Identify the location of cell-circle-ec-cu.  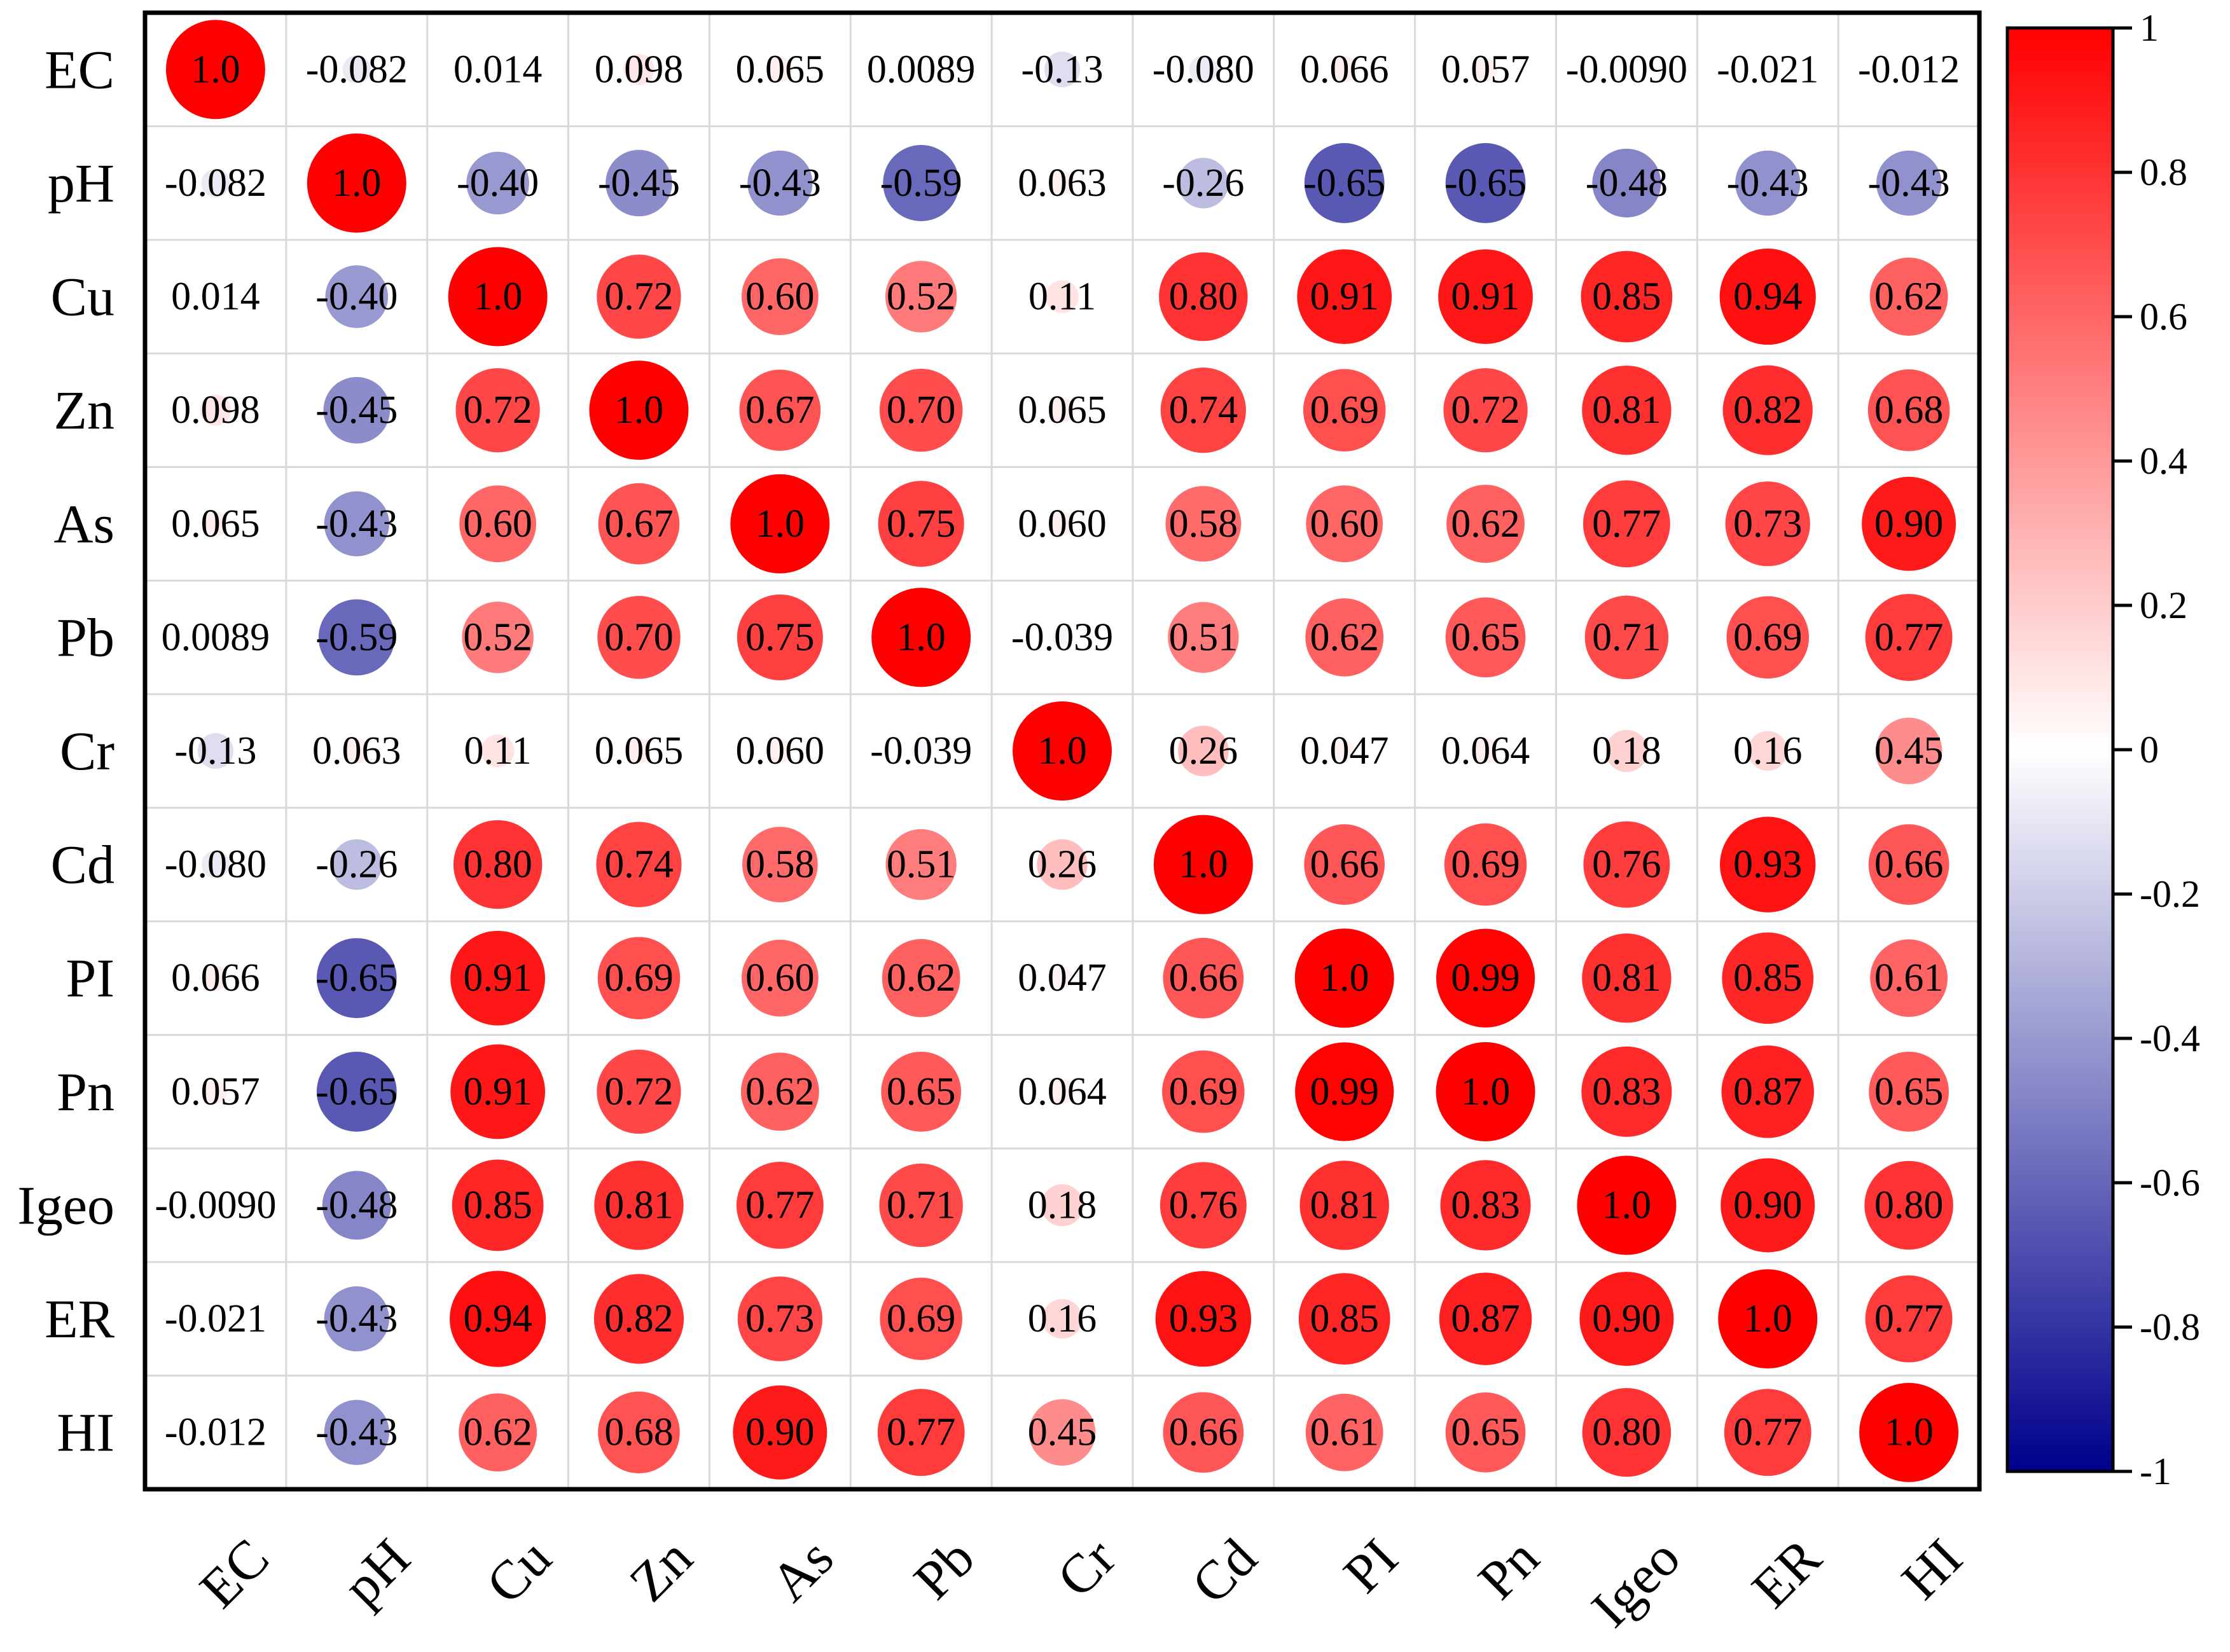
(498, 70).